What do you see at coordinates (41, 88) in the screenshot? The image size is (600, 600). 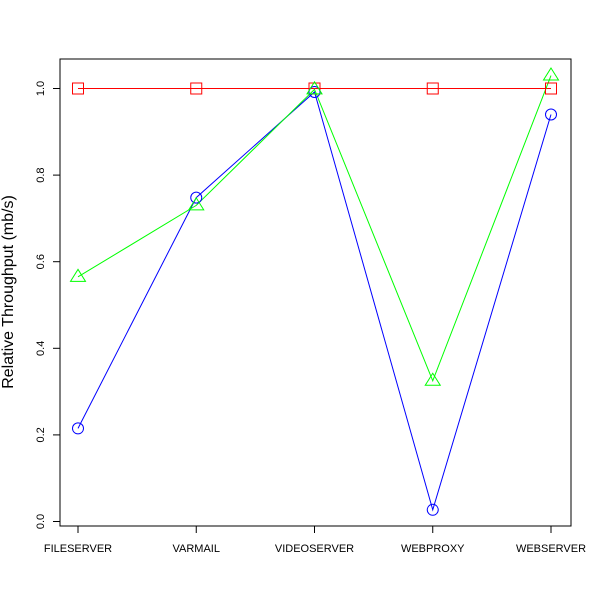 I see `y-tick-label: 1.0` at bounding box center [41, 88].